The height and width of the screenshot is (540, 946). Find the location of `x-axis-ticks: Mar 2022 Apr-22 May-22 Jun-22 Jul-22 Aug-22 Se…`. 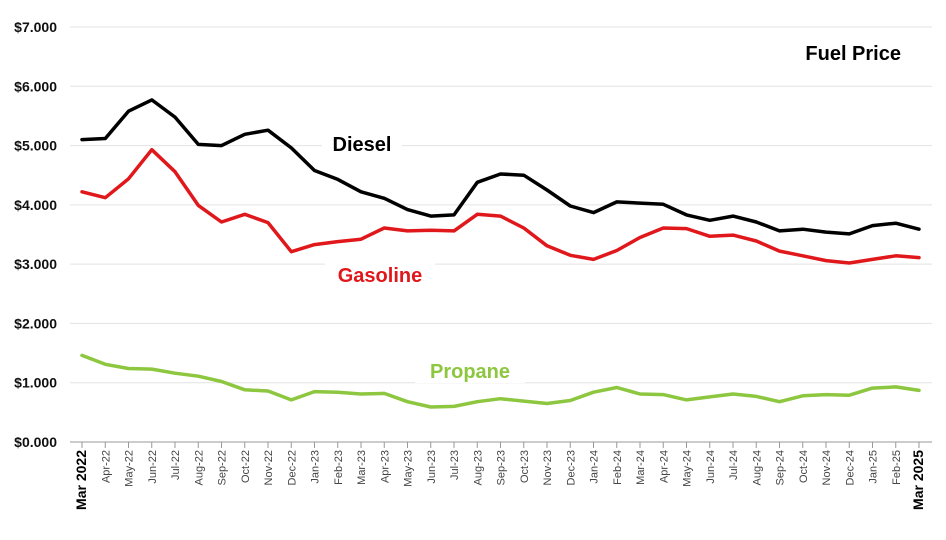

x-axis-ticks: Mar 2022 Apr-22 May-22 Jun-22 Jul-22 Aug-22 Se… is located at coordinates (499, 476).